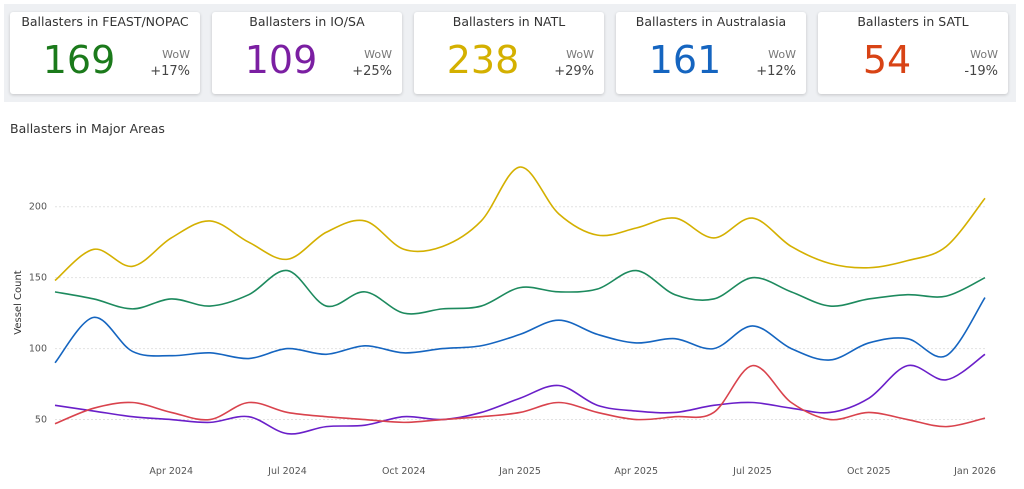 Image resolution: width=1024 pixels, height=489 pixels. Describe the element at coordinates (519, 471) in the screenshot. I see `x-tick-label: Jan 2025` at that location.